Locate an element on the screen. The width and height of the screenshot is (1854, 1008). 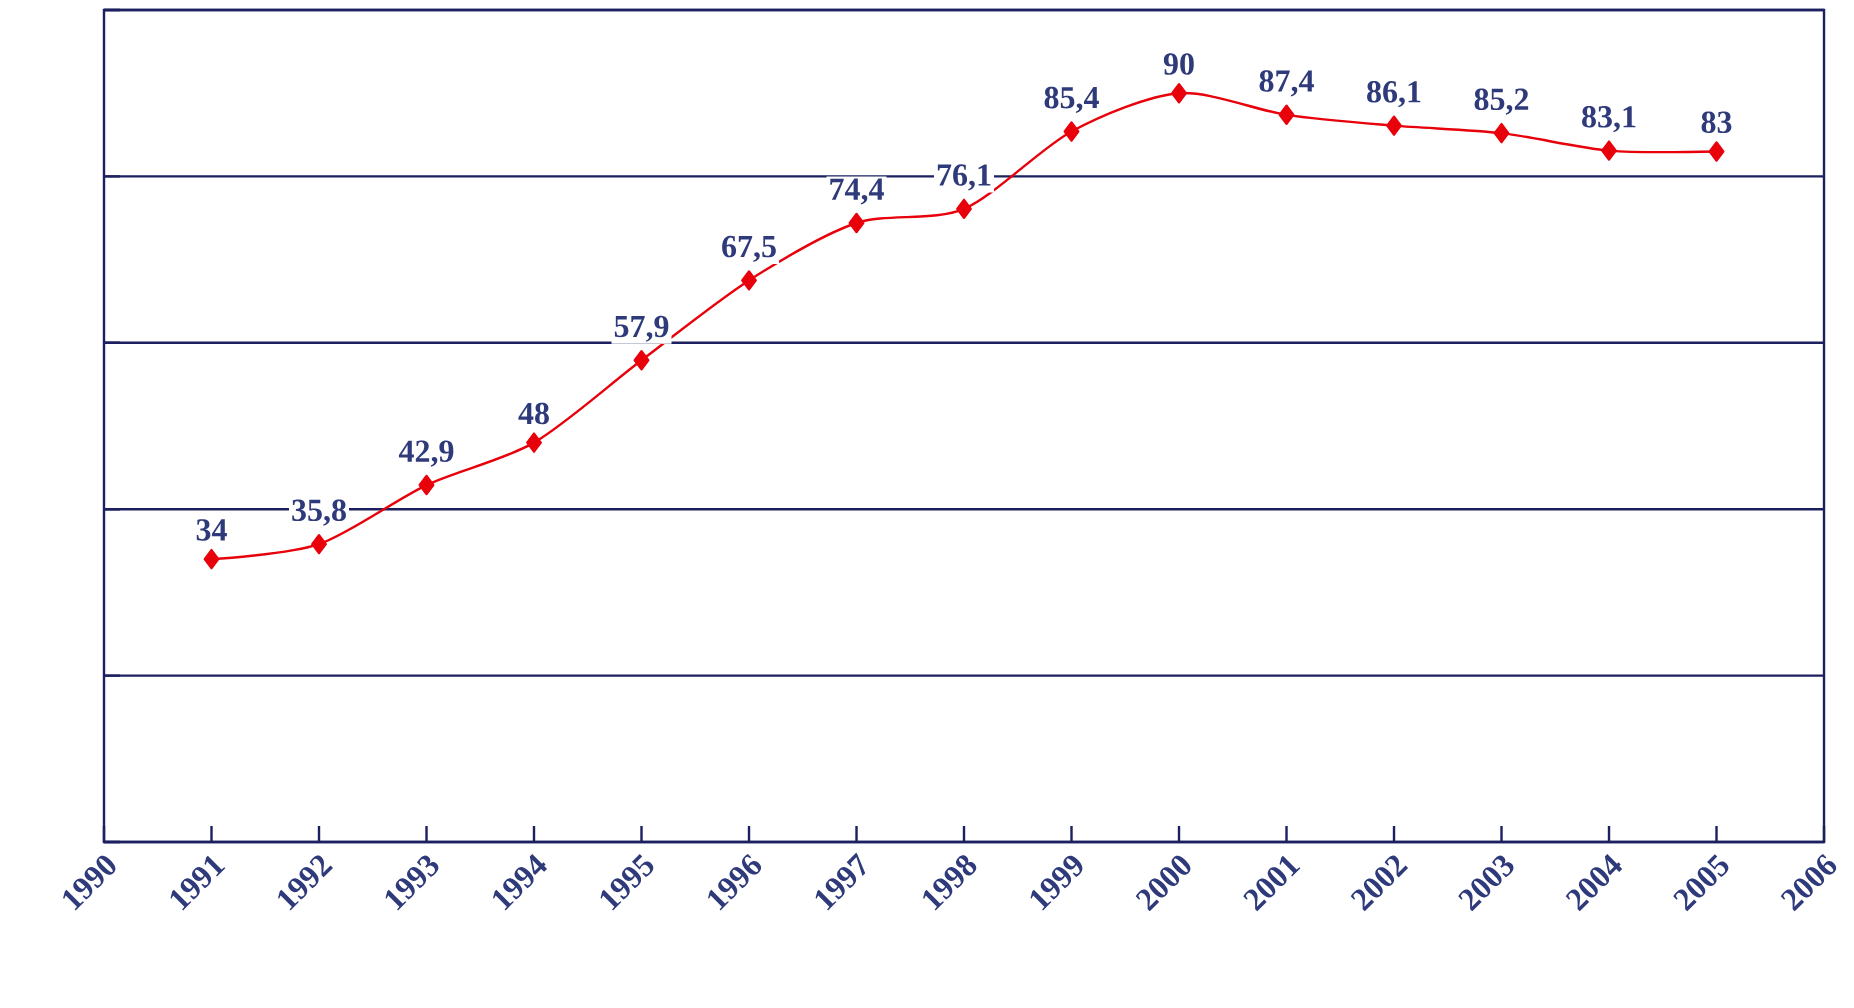
data-label: 48 is located at coordinates (533, 413).